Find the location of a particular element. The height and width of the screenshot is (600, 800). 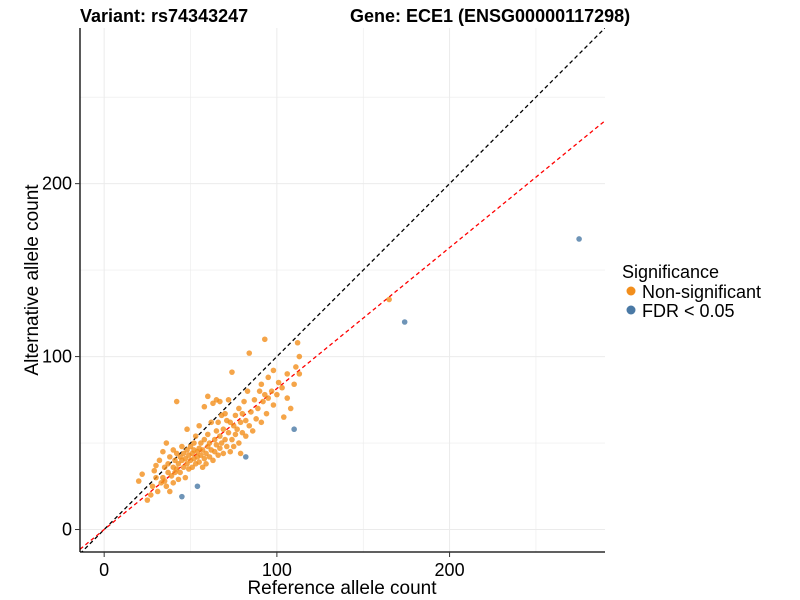

x-tick-label: 200 is located at coordinates (450, 570).